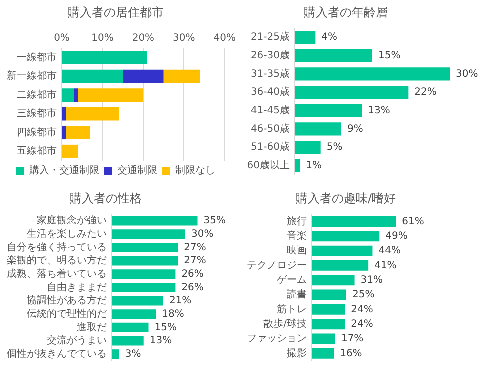 The width and height of the screenshot is (480, 372). What do you see at coordinates (92, 327) in the screenshot?
I see `y-tick-label: 進取だ` at bounding box center [92, 327].